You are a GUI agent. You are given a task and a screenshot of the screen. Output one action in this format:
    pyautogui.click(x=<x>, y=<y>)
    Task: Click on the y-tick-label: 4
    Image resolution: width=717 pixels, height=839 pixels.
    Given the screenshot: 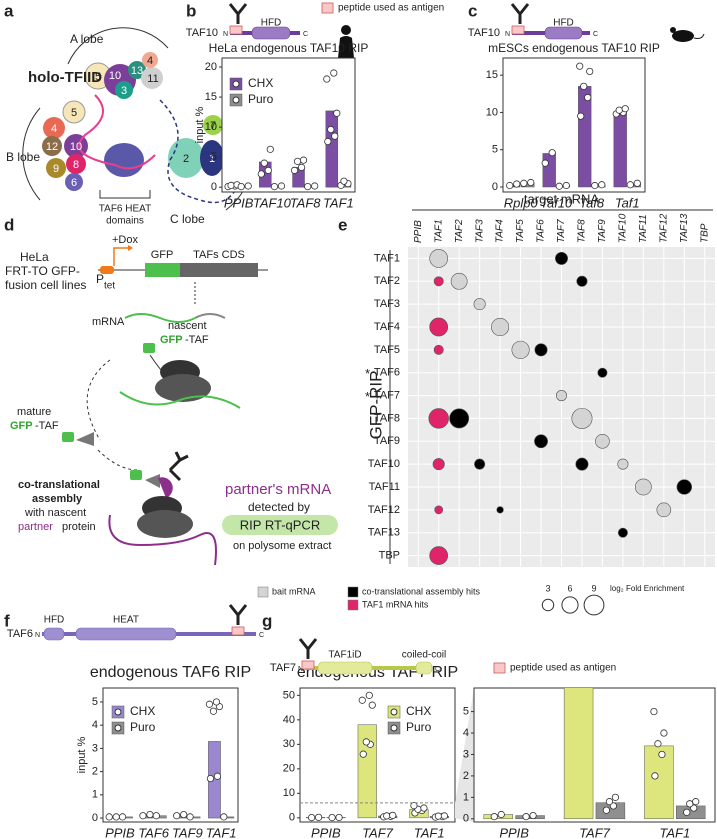 What is the action you would take?
    pyautogui.click(x=95, y=725)
    